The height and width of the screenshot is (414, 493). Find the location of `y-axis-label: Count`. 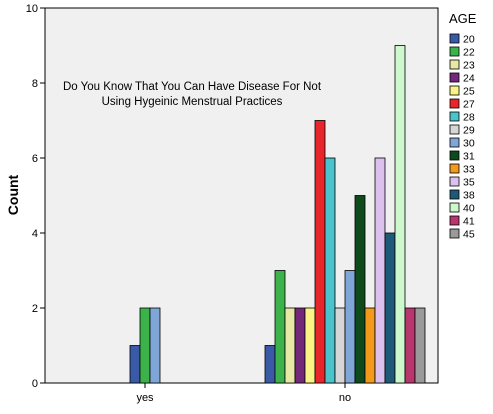

y-axis-label: Count is located at coordinates (13, 194).